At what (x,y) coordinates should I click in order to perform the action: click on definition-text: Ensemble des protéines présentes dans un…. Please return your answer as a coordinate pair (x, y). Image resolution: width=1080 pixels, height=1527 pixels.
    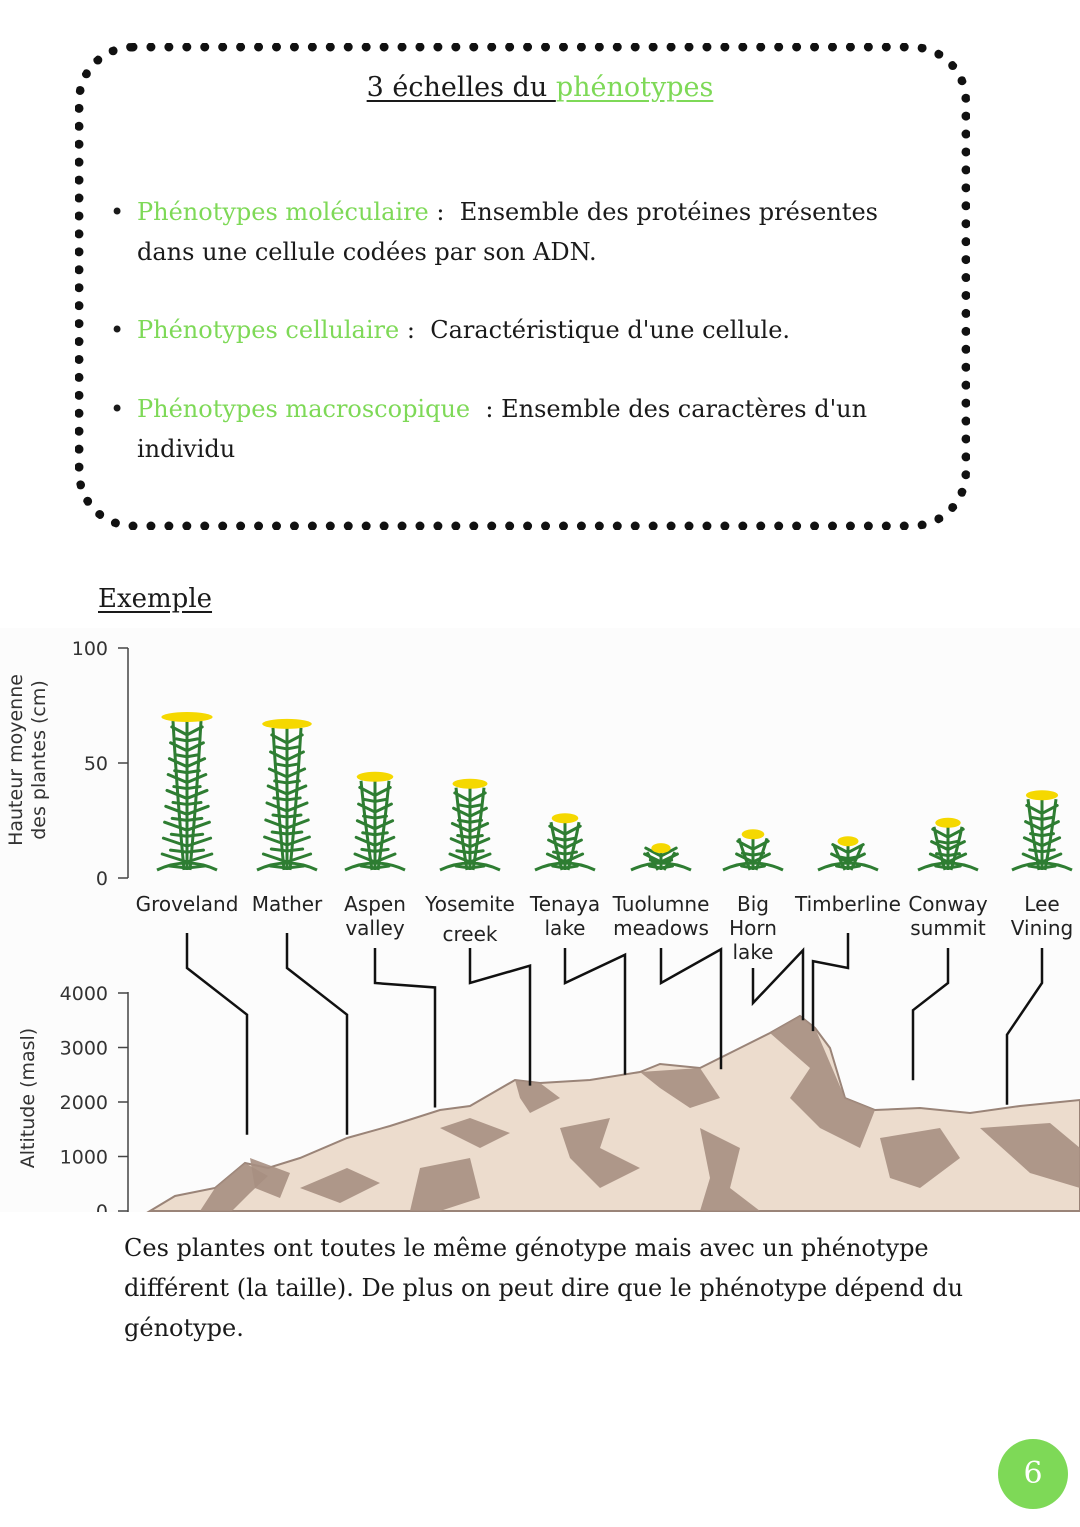
    Looking at the image, I should click on (507, 232).